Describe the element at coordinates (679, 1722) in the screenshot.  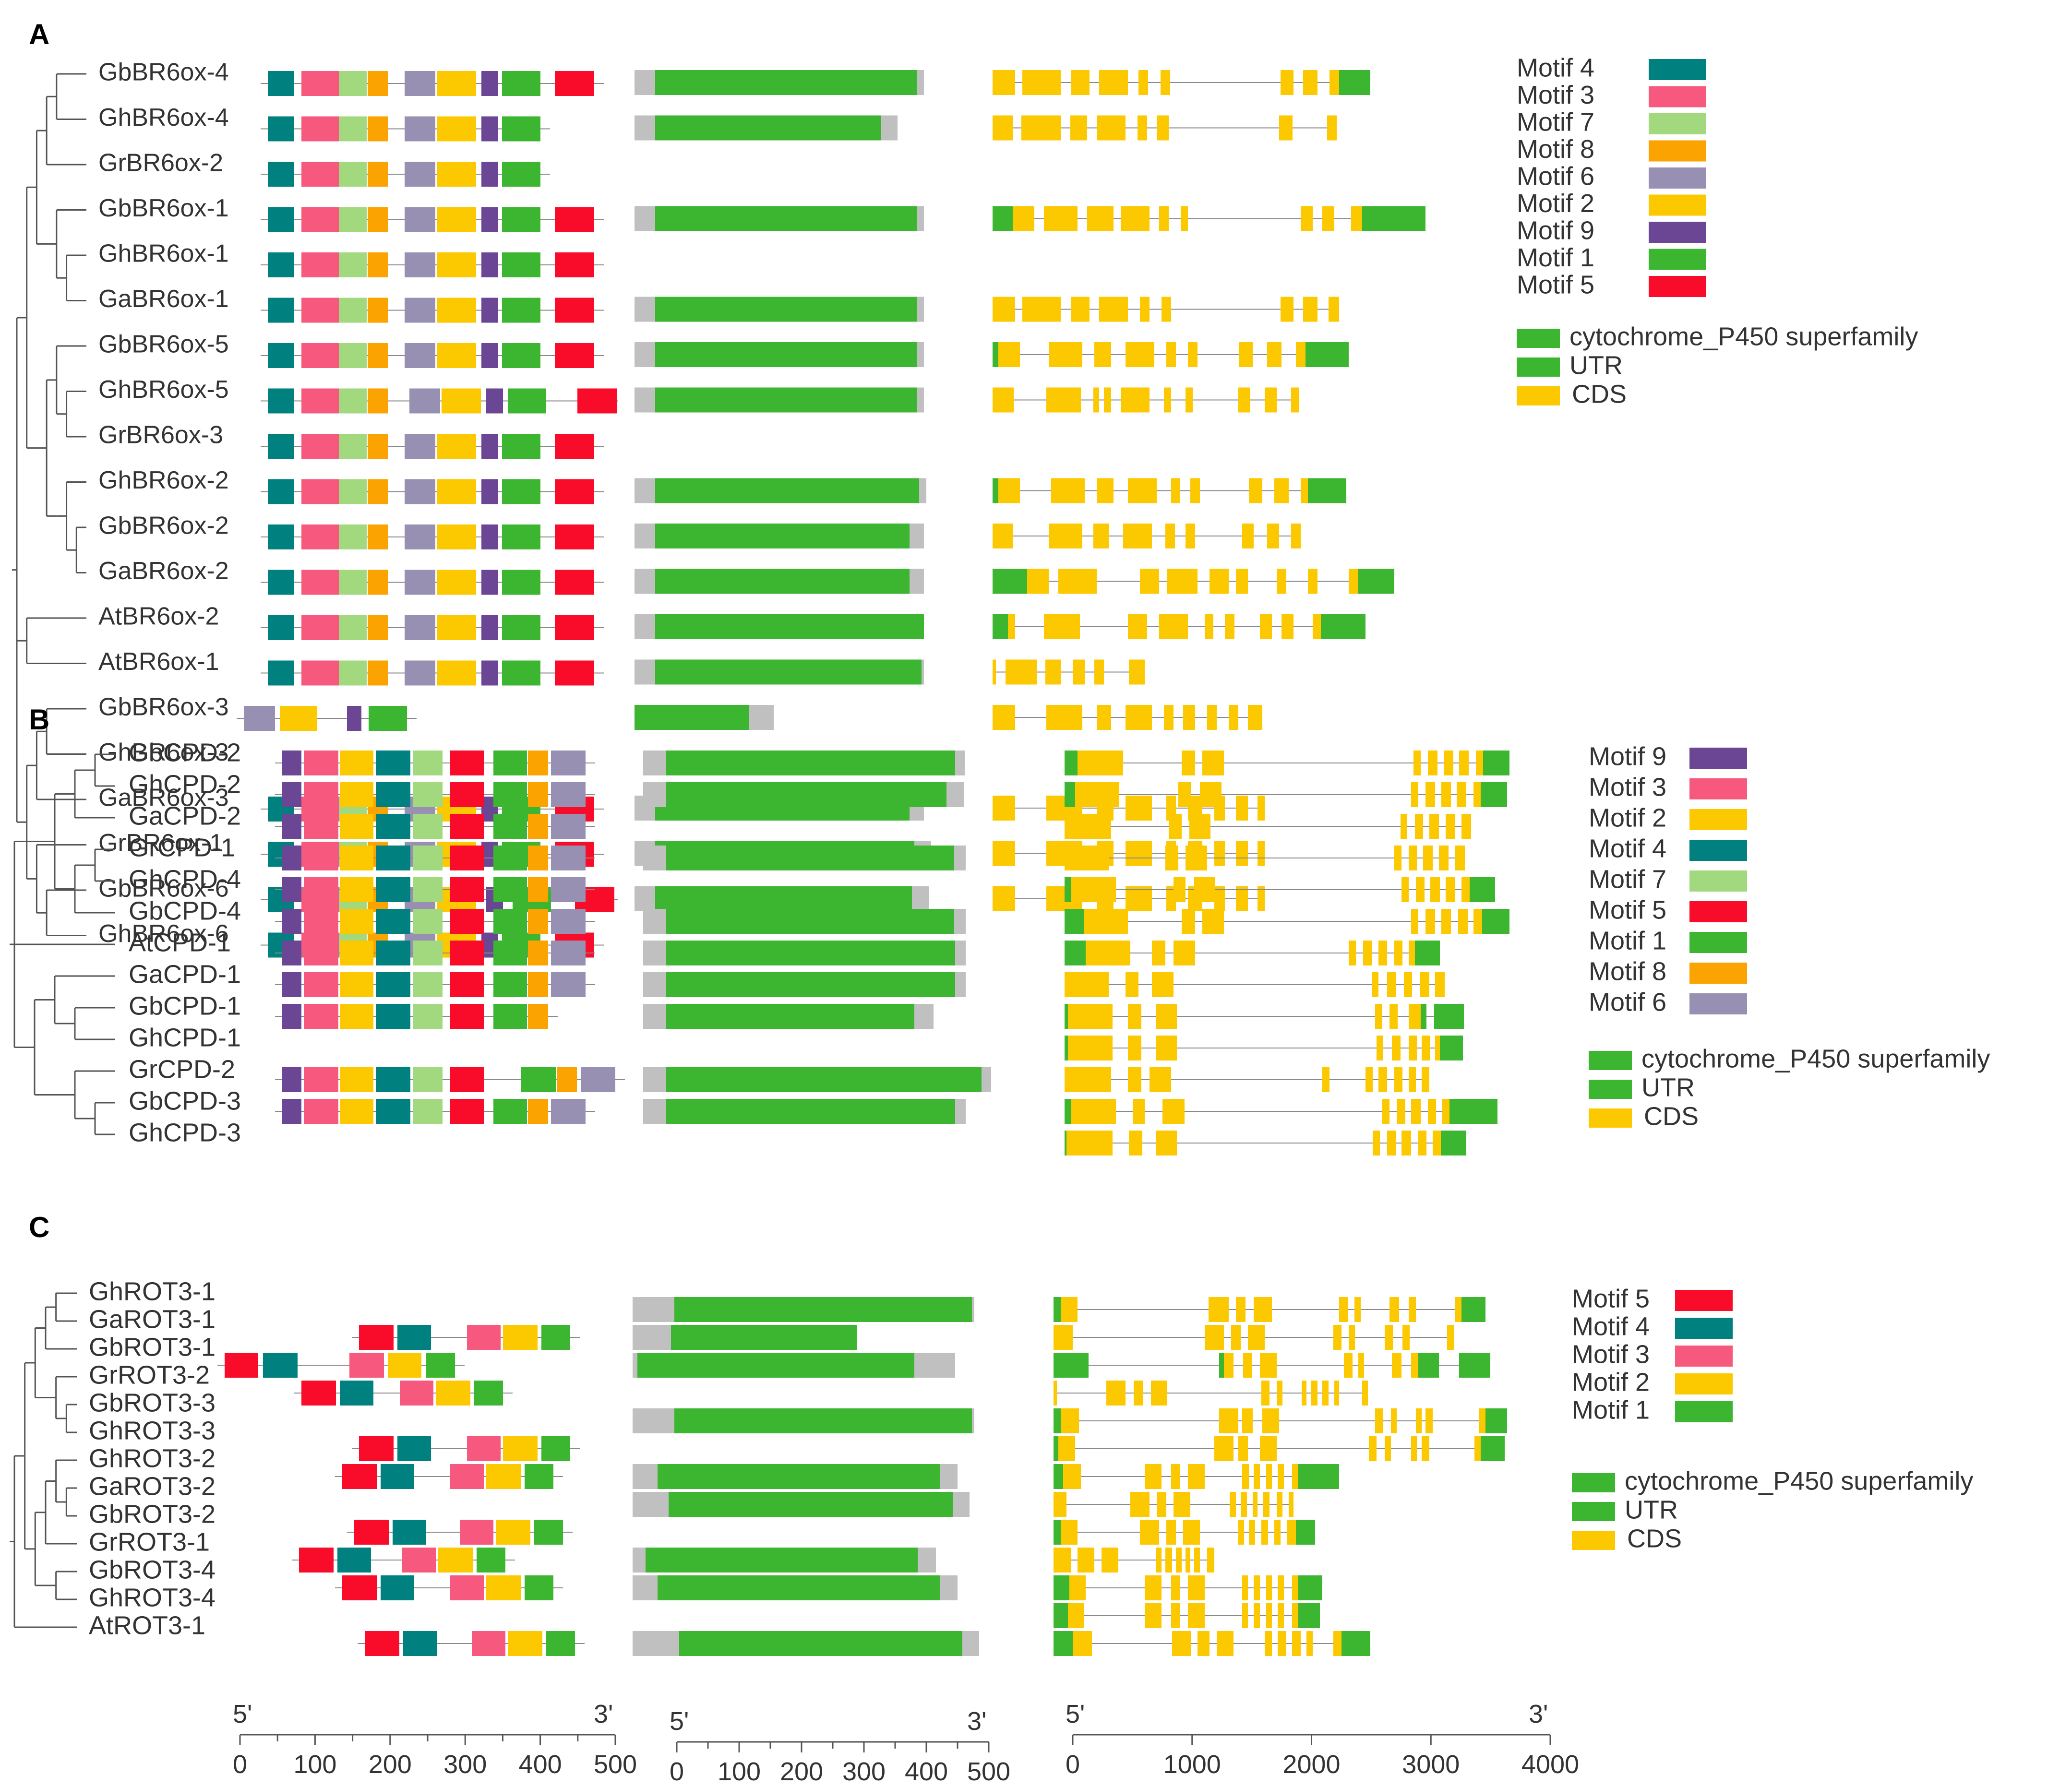
I see `axis-5prime: 5'` at that location.